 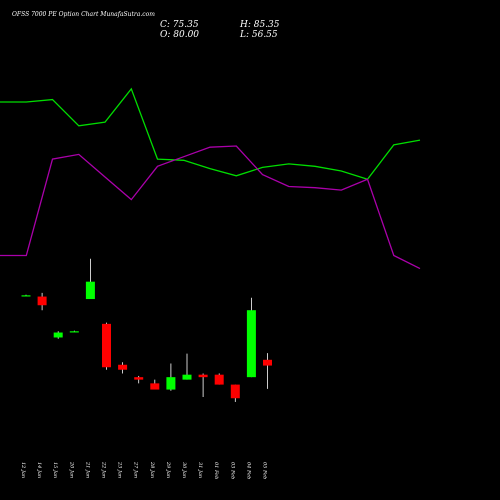 What do you see at coordinates (152, 469) in the screenshot?
I see `x-tick-label: 28 Jan` at bounding box center [152, 469].